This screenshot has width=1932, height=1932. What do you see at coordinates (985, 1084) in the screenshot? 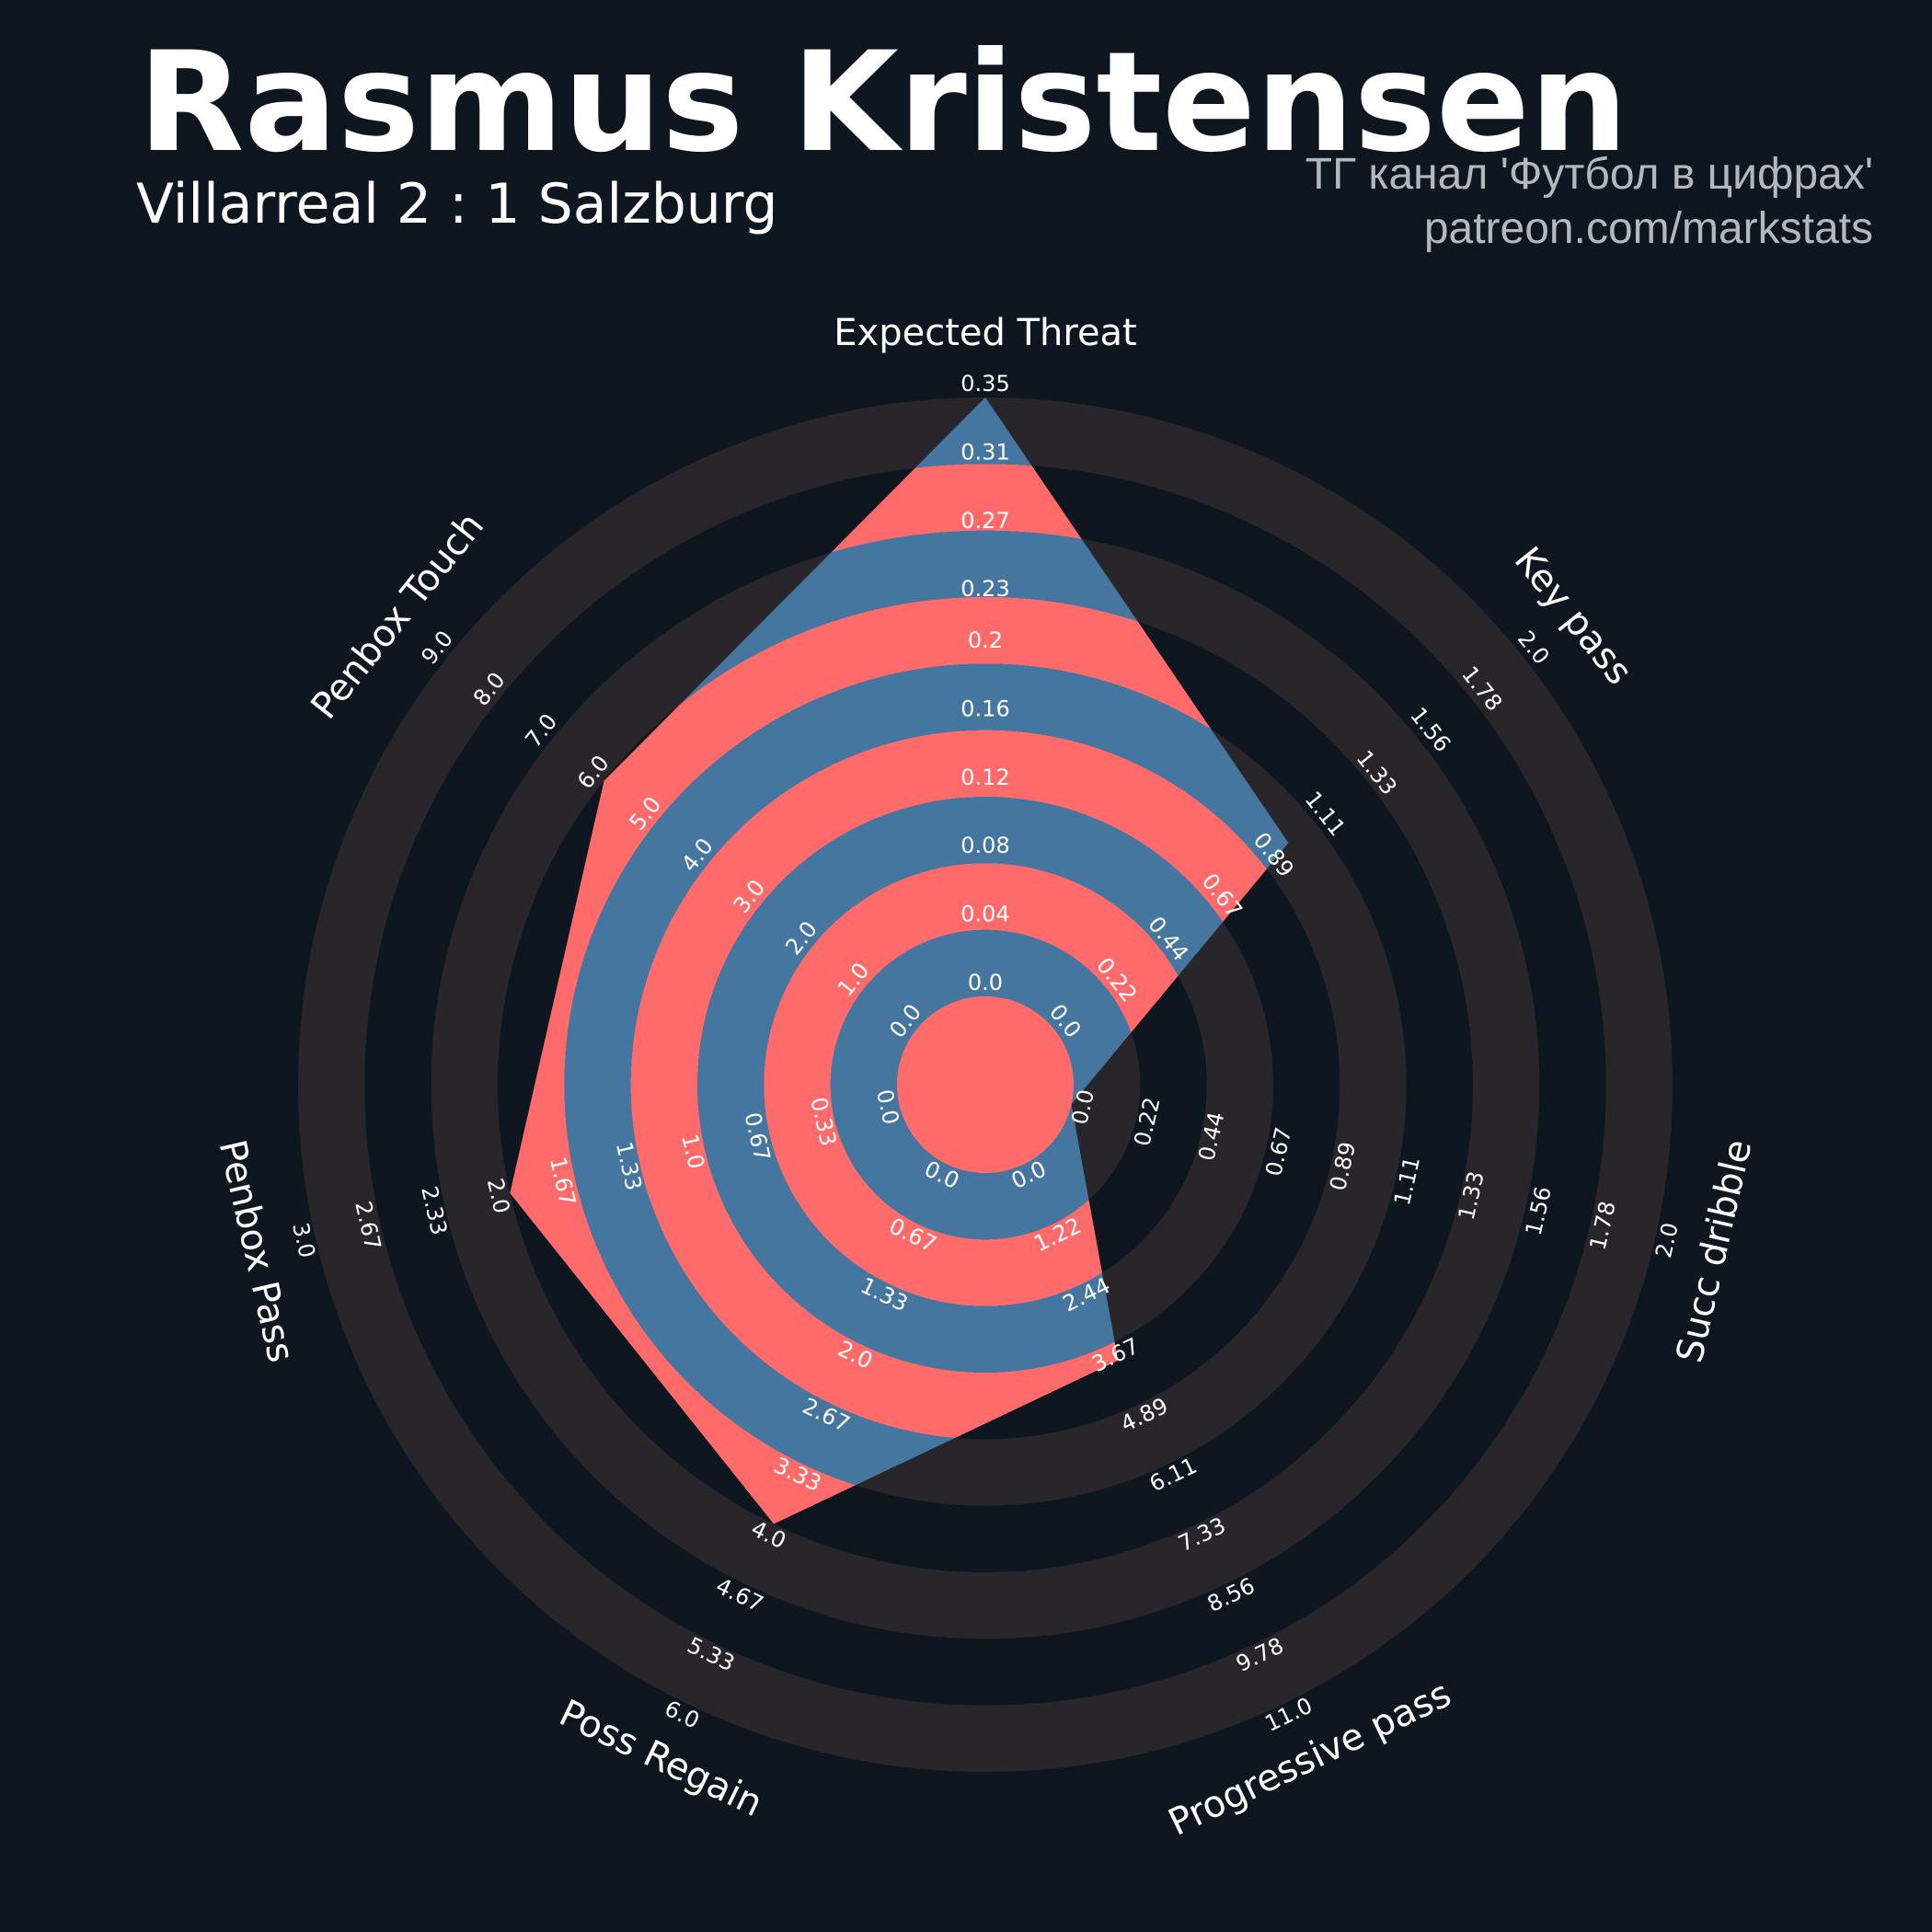
I see `center-circle` at bounding box center [985, 1084].